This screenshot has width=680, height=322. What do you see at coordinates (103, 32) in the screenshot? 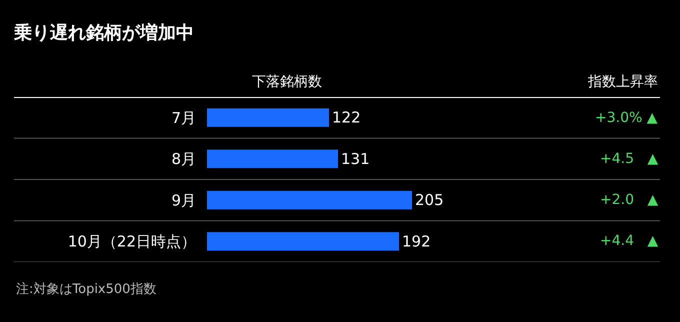
I see `chart-title: 乗り遅れ銘柄が増加中` at bounding box center [103, 32].